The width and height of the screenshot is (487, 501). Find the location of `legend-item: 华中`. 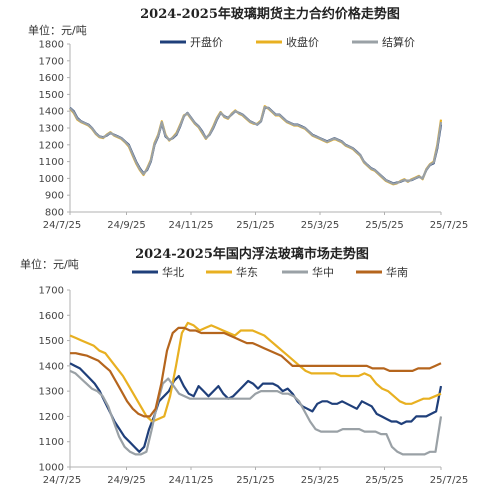

legend-item: 华中 is located at coordinates (308, 272).